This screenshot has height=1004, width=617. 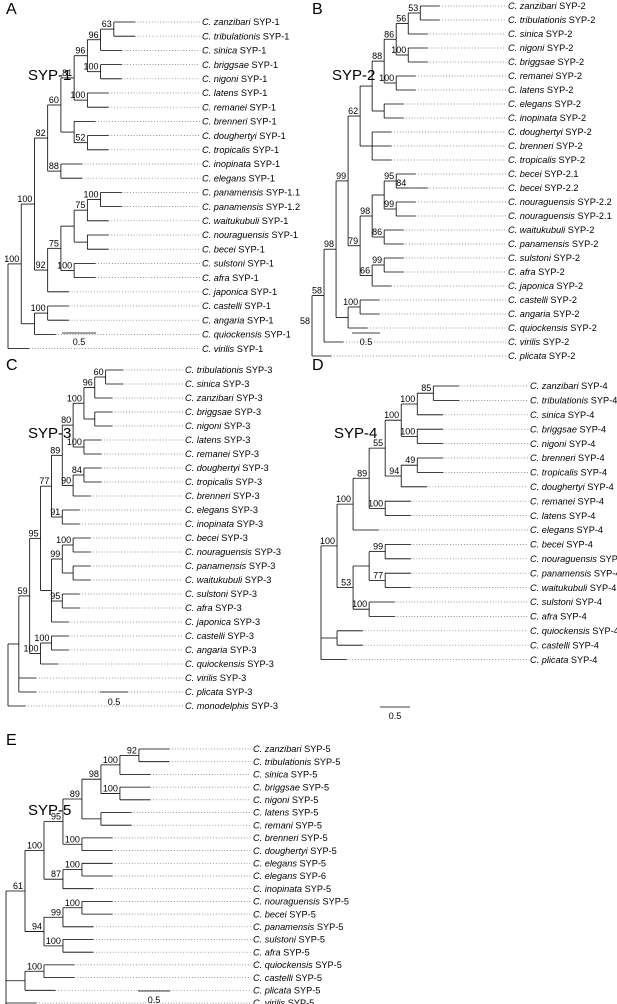 I want to click on taxon-label: C. tribulationis SYP-4, so click(x=573, y=401).